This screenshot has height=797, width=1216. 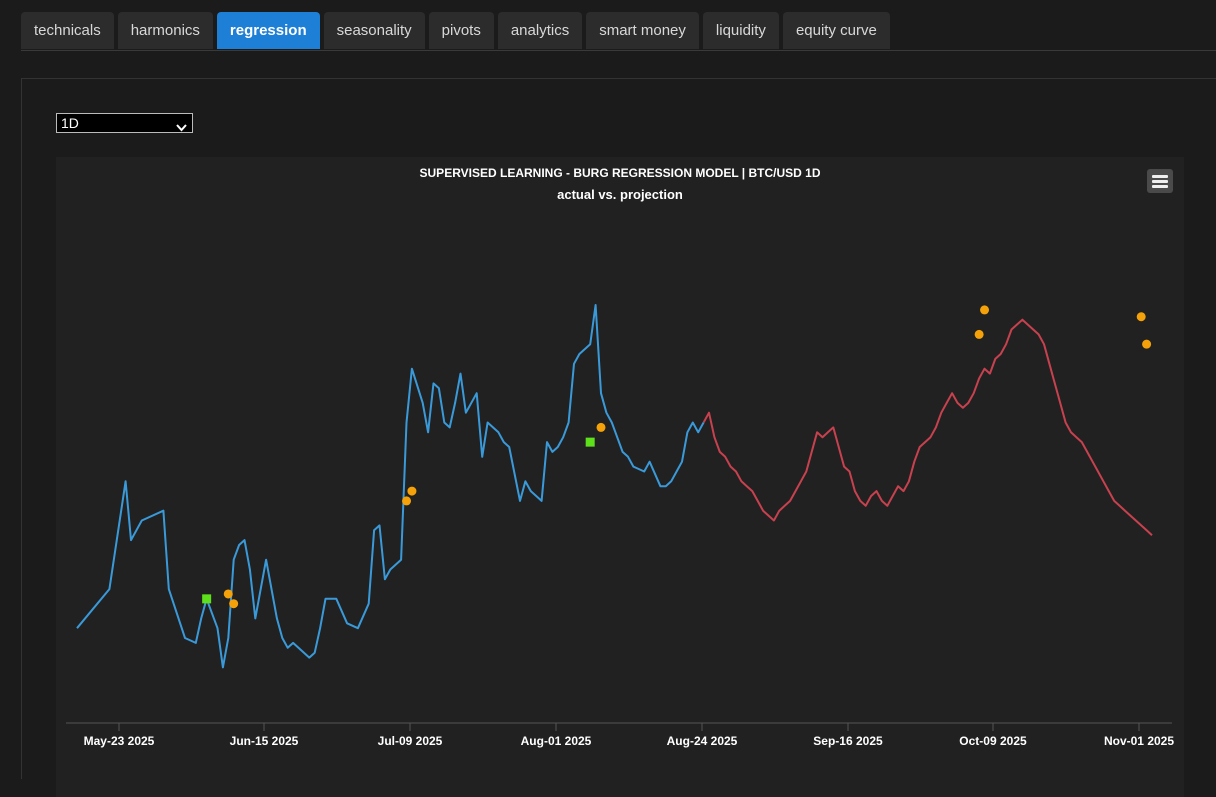 What do you see at coordinates (461, 30) in the screenshot?
I see `tab-pivots: pivots` at bounding box center [461, 30].